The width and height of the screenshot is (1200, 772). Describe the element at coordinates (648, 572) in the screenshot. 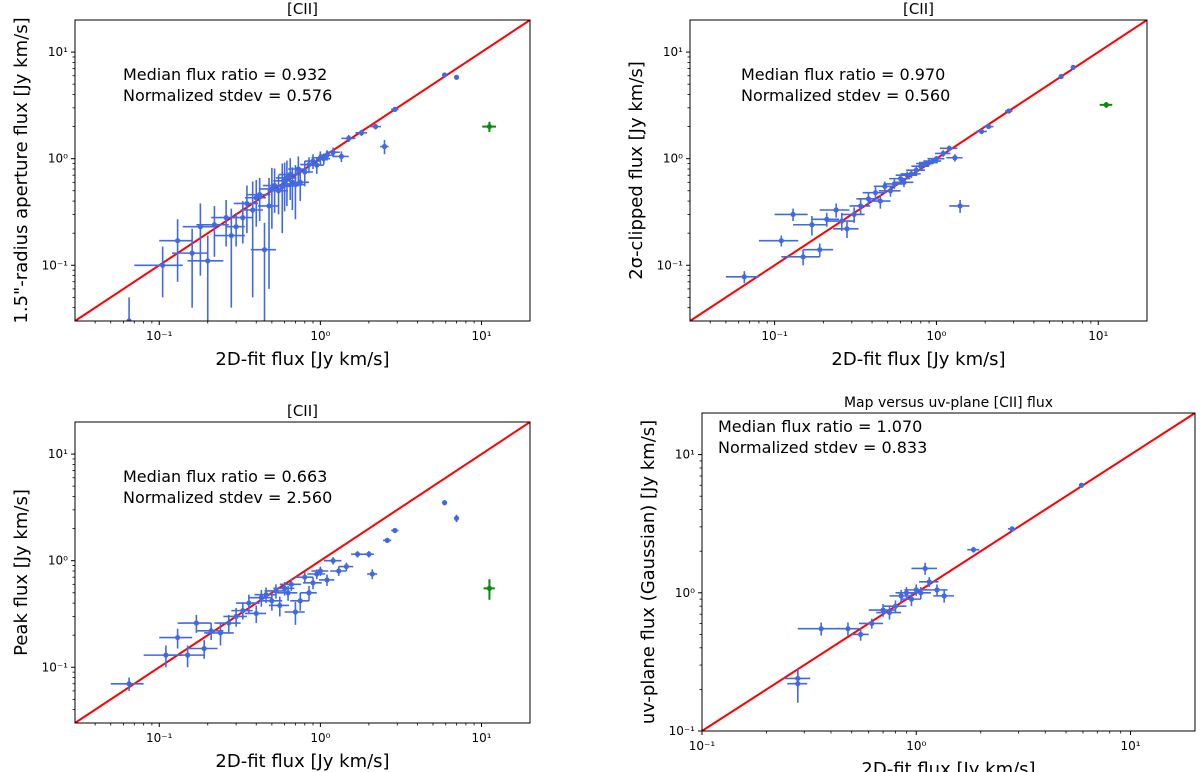

I see `y-axis-label: uv-plane flux (Gaussian) [Jy km/s]` at that location.